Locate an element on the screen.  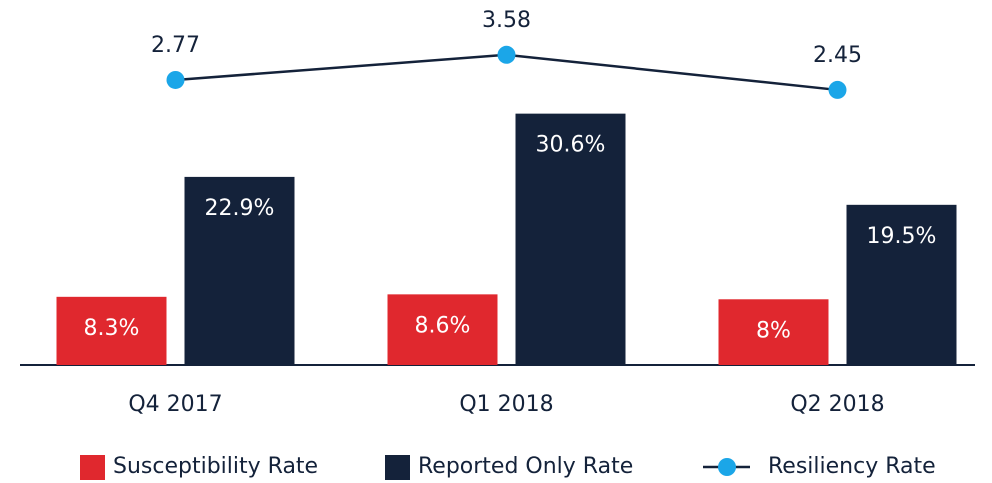
legend-marker is located at coordinates (727, 467).